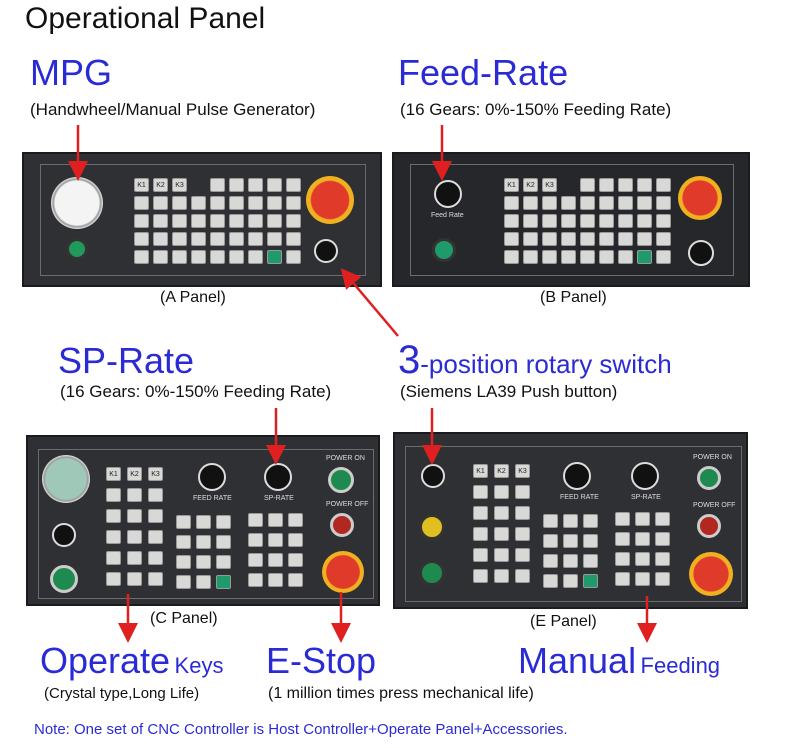 The image size is (786, 748). What do you see at coordinates (432, 527) in the screenshot?
I see `feed-hold-button` at bounding box center [432, 527].